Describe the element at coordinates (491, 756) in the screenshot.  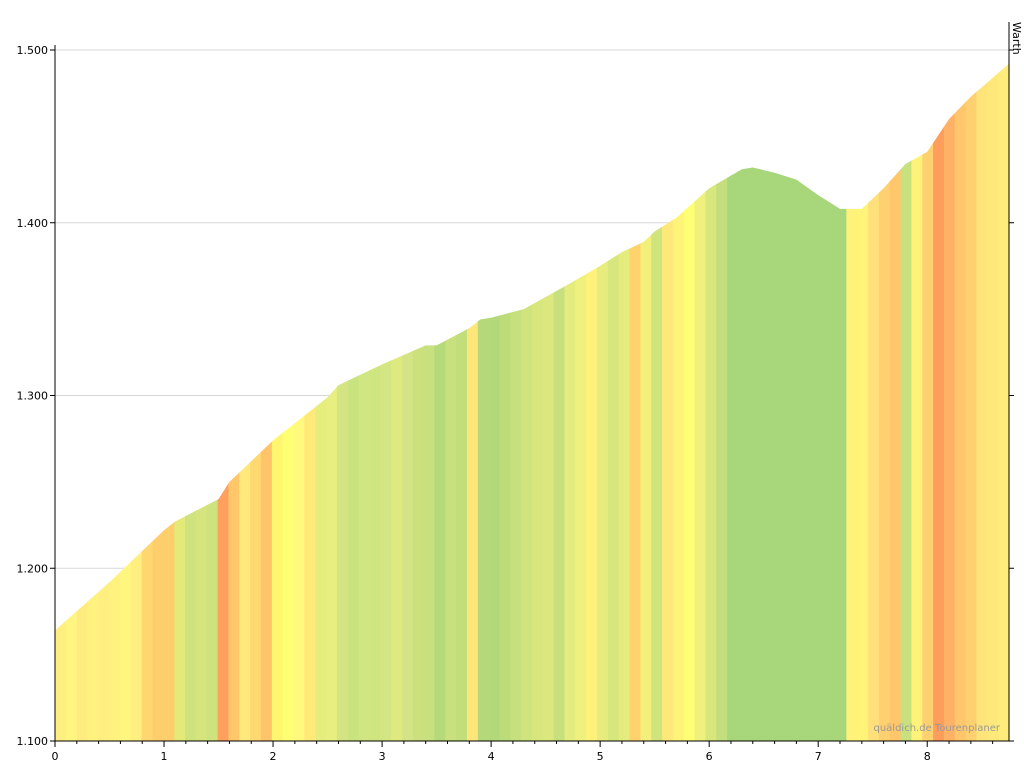
I see `x-tick-label: 4` at that location.